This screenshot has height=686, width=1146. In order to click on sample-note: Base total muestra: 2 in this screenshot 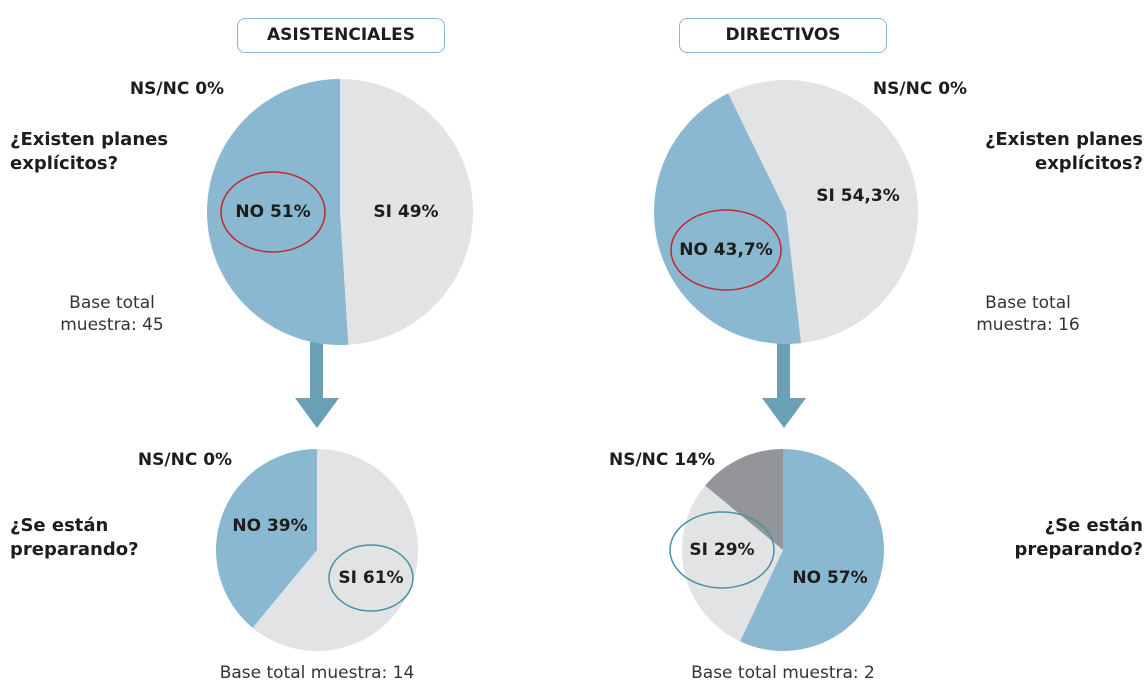, I will do `click(783, 673)`.